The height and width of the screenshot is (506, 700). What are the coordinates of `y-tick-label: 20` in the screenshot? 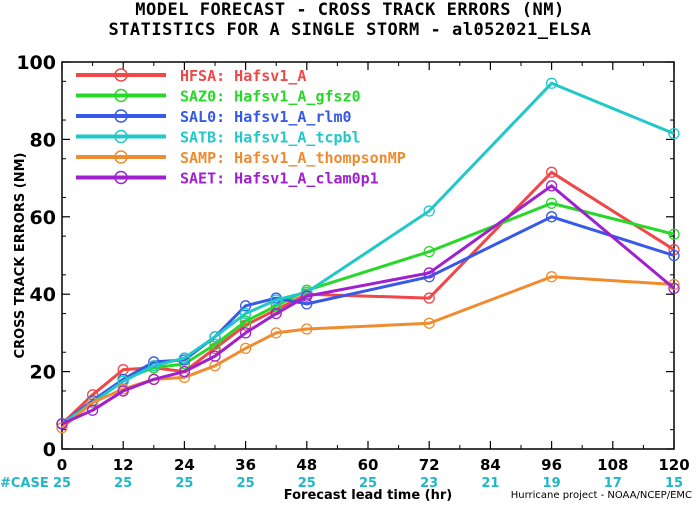 It's located at (43, 373).